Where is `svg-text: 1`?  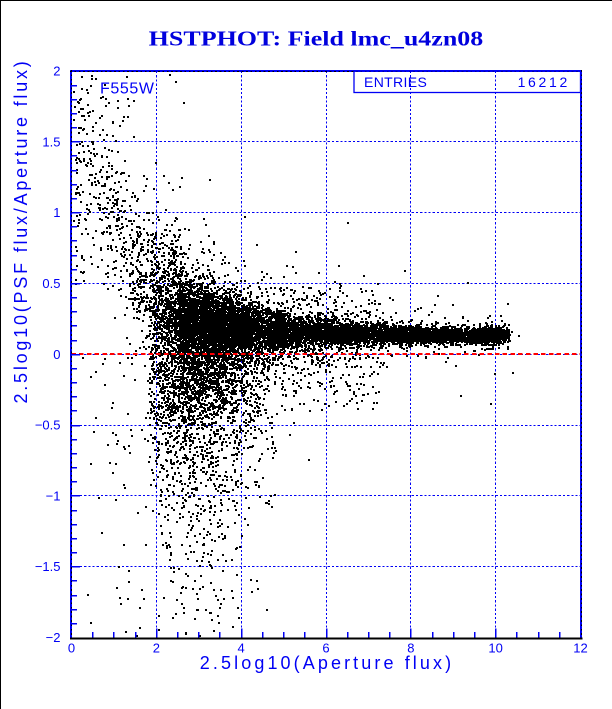
svg-text: 1 is located at coordinates (56, 212).